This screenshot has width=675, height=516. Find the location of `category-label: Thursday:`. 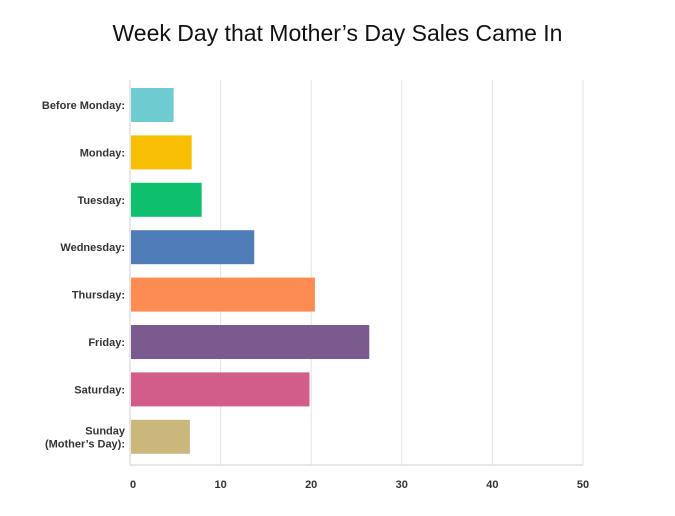

category-label: Thursday: is located at coordinates (98, 296).